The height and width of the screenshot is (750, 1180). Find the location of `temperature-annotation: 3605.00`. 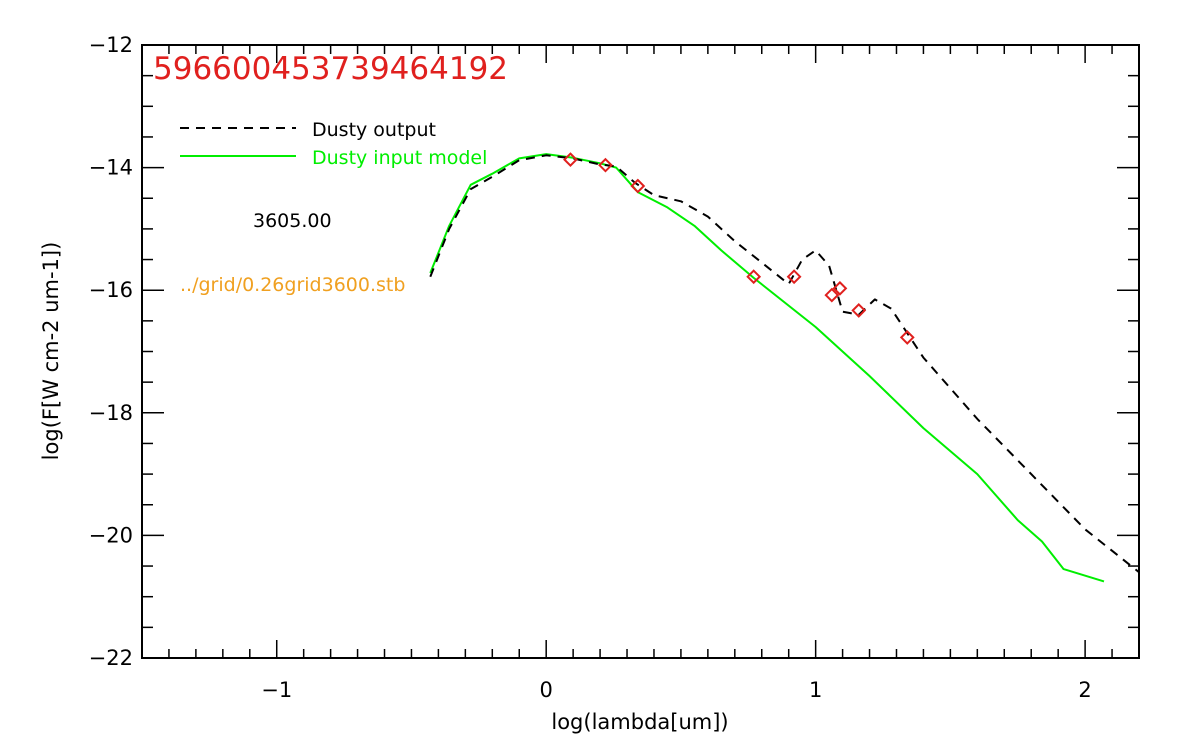

temperature-annotation: 3605.00 is located at coordinates (292, 221).